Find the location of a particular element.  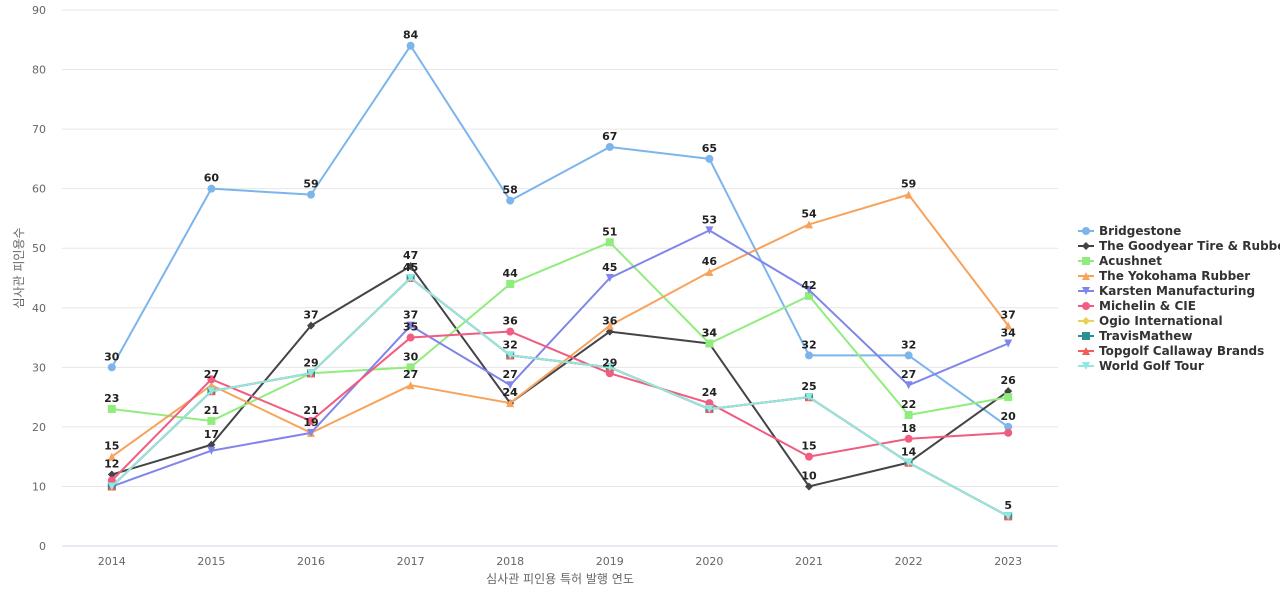

data-label: 21 is located at coordinates (211, 410).